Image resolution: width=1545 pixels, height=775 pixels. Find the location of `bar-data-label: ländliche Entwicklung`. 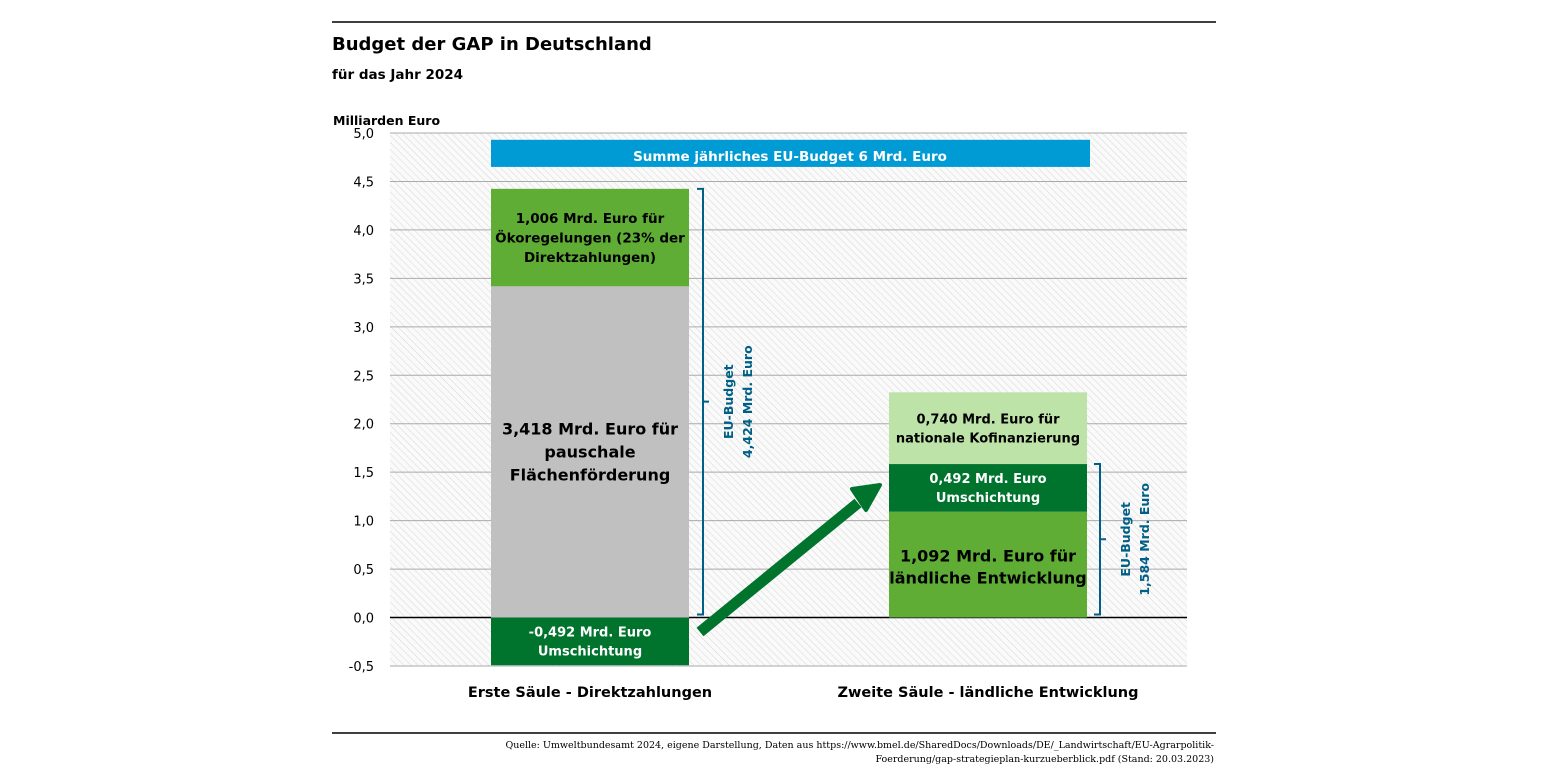

bar-data-label: ländliche Entwicklung is located at coordinates (987, 577).